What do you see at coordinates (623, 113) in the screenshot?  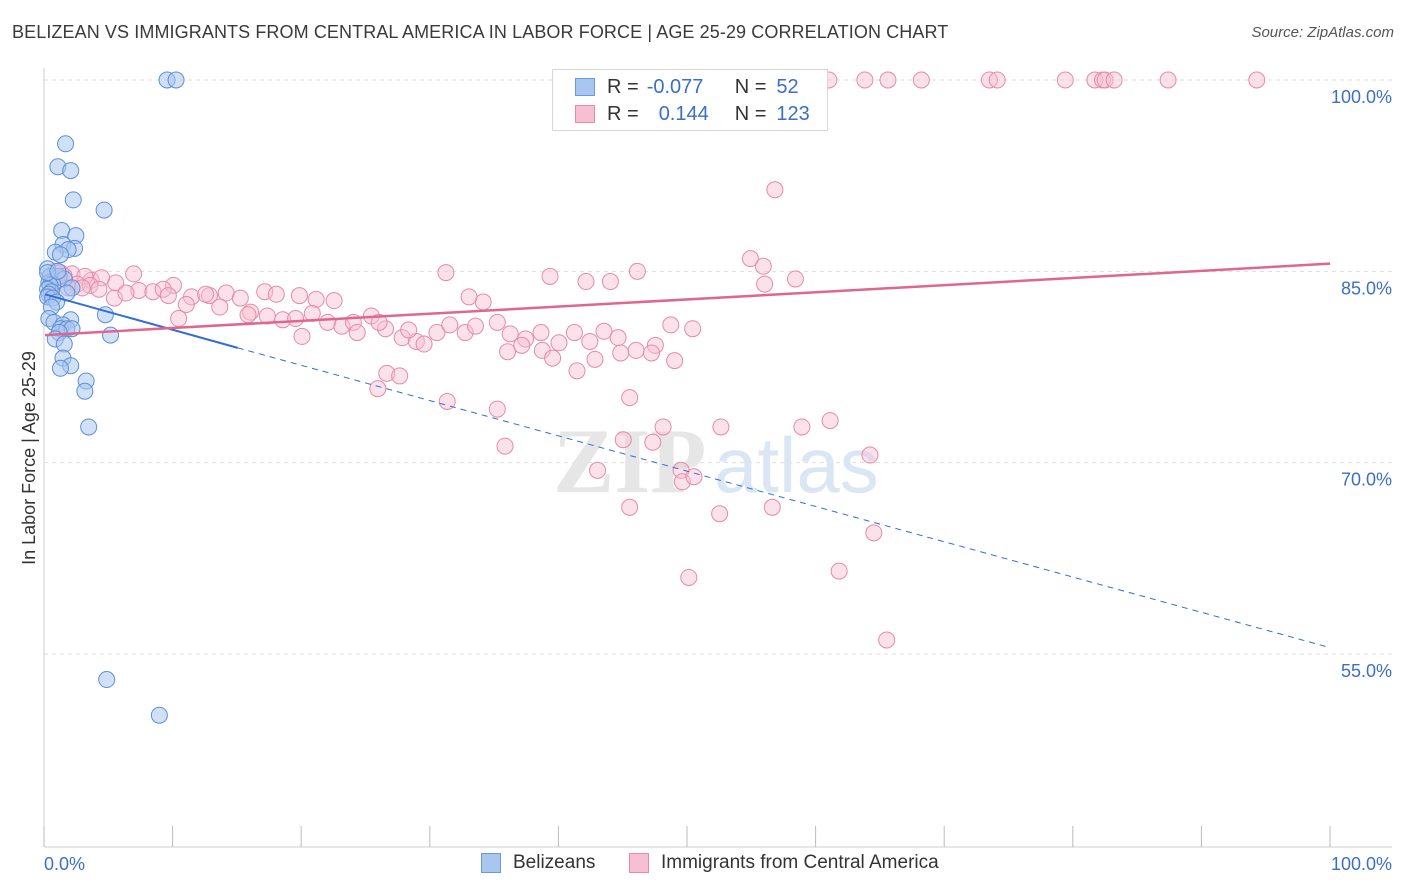 I see `r-label: R =` at bounding box center [623, 113].